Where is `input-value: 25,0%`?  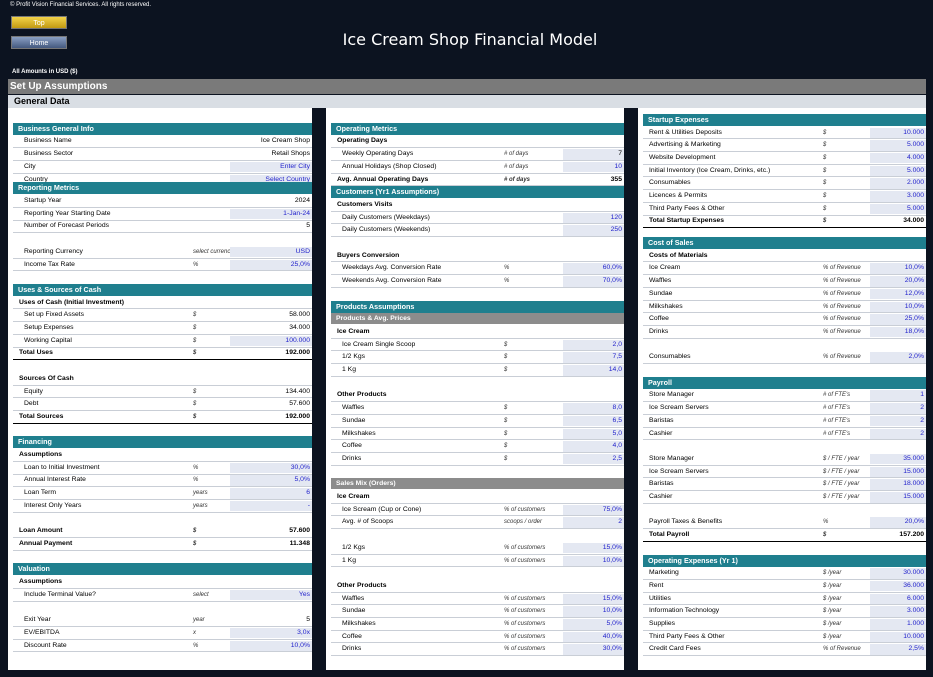
input-value: 25,0% is located at coordinates (914, 319).